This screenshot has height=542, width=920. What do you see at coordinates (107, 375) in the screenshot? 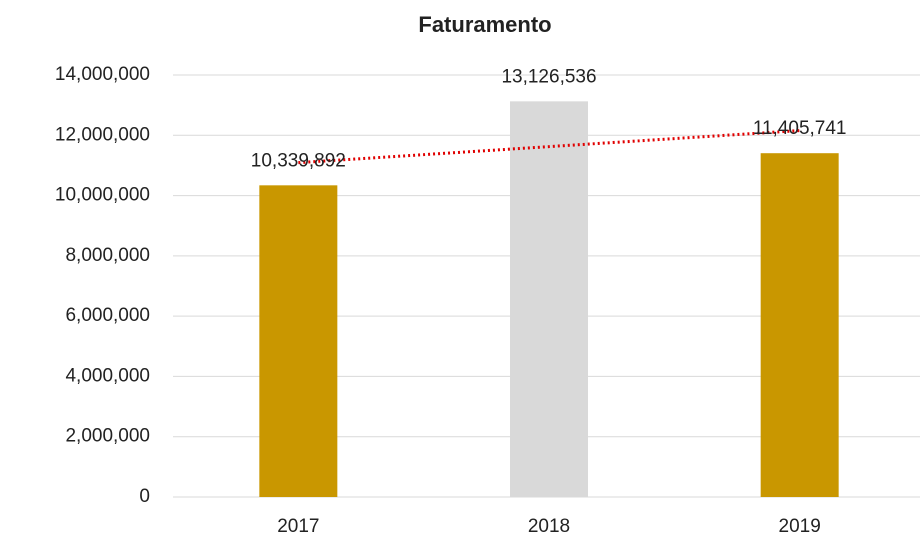
I see `y-tick-label: 4,000,000` at bounding box center [107, 375].